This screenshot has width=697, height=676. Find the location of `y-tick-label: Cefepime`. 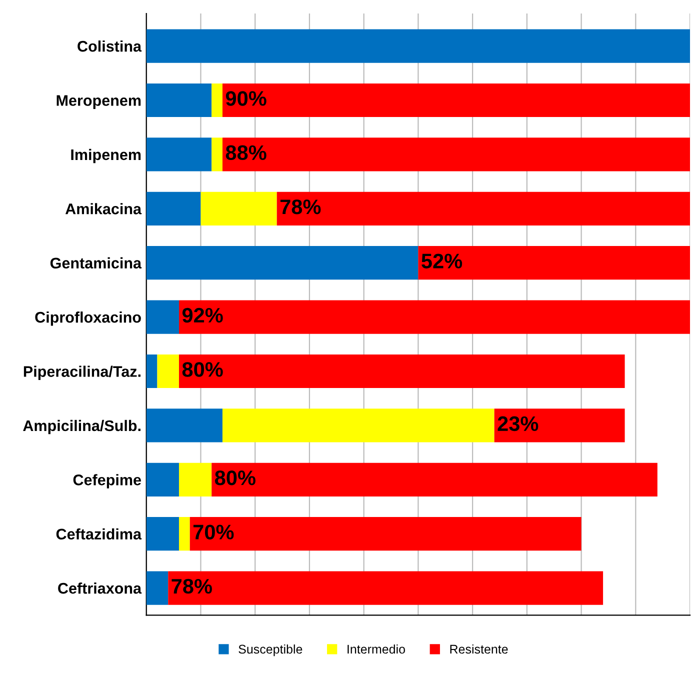

y-tick-label: Cefepime is located at coordinates (107, 481).